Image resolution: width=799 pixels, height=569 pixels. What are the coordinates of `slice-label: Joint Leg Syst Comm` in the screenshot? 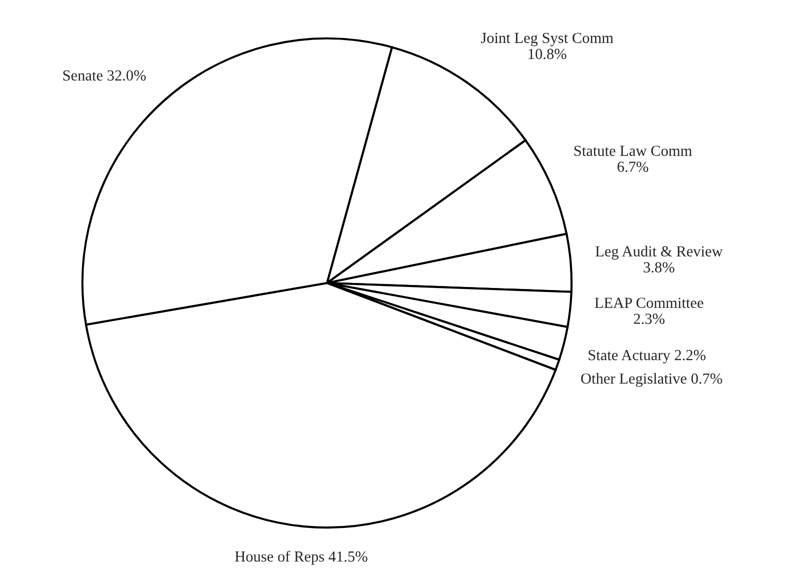 It's located at (547, 39).